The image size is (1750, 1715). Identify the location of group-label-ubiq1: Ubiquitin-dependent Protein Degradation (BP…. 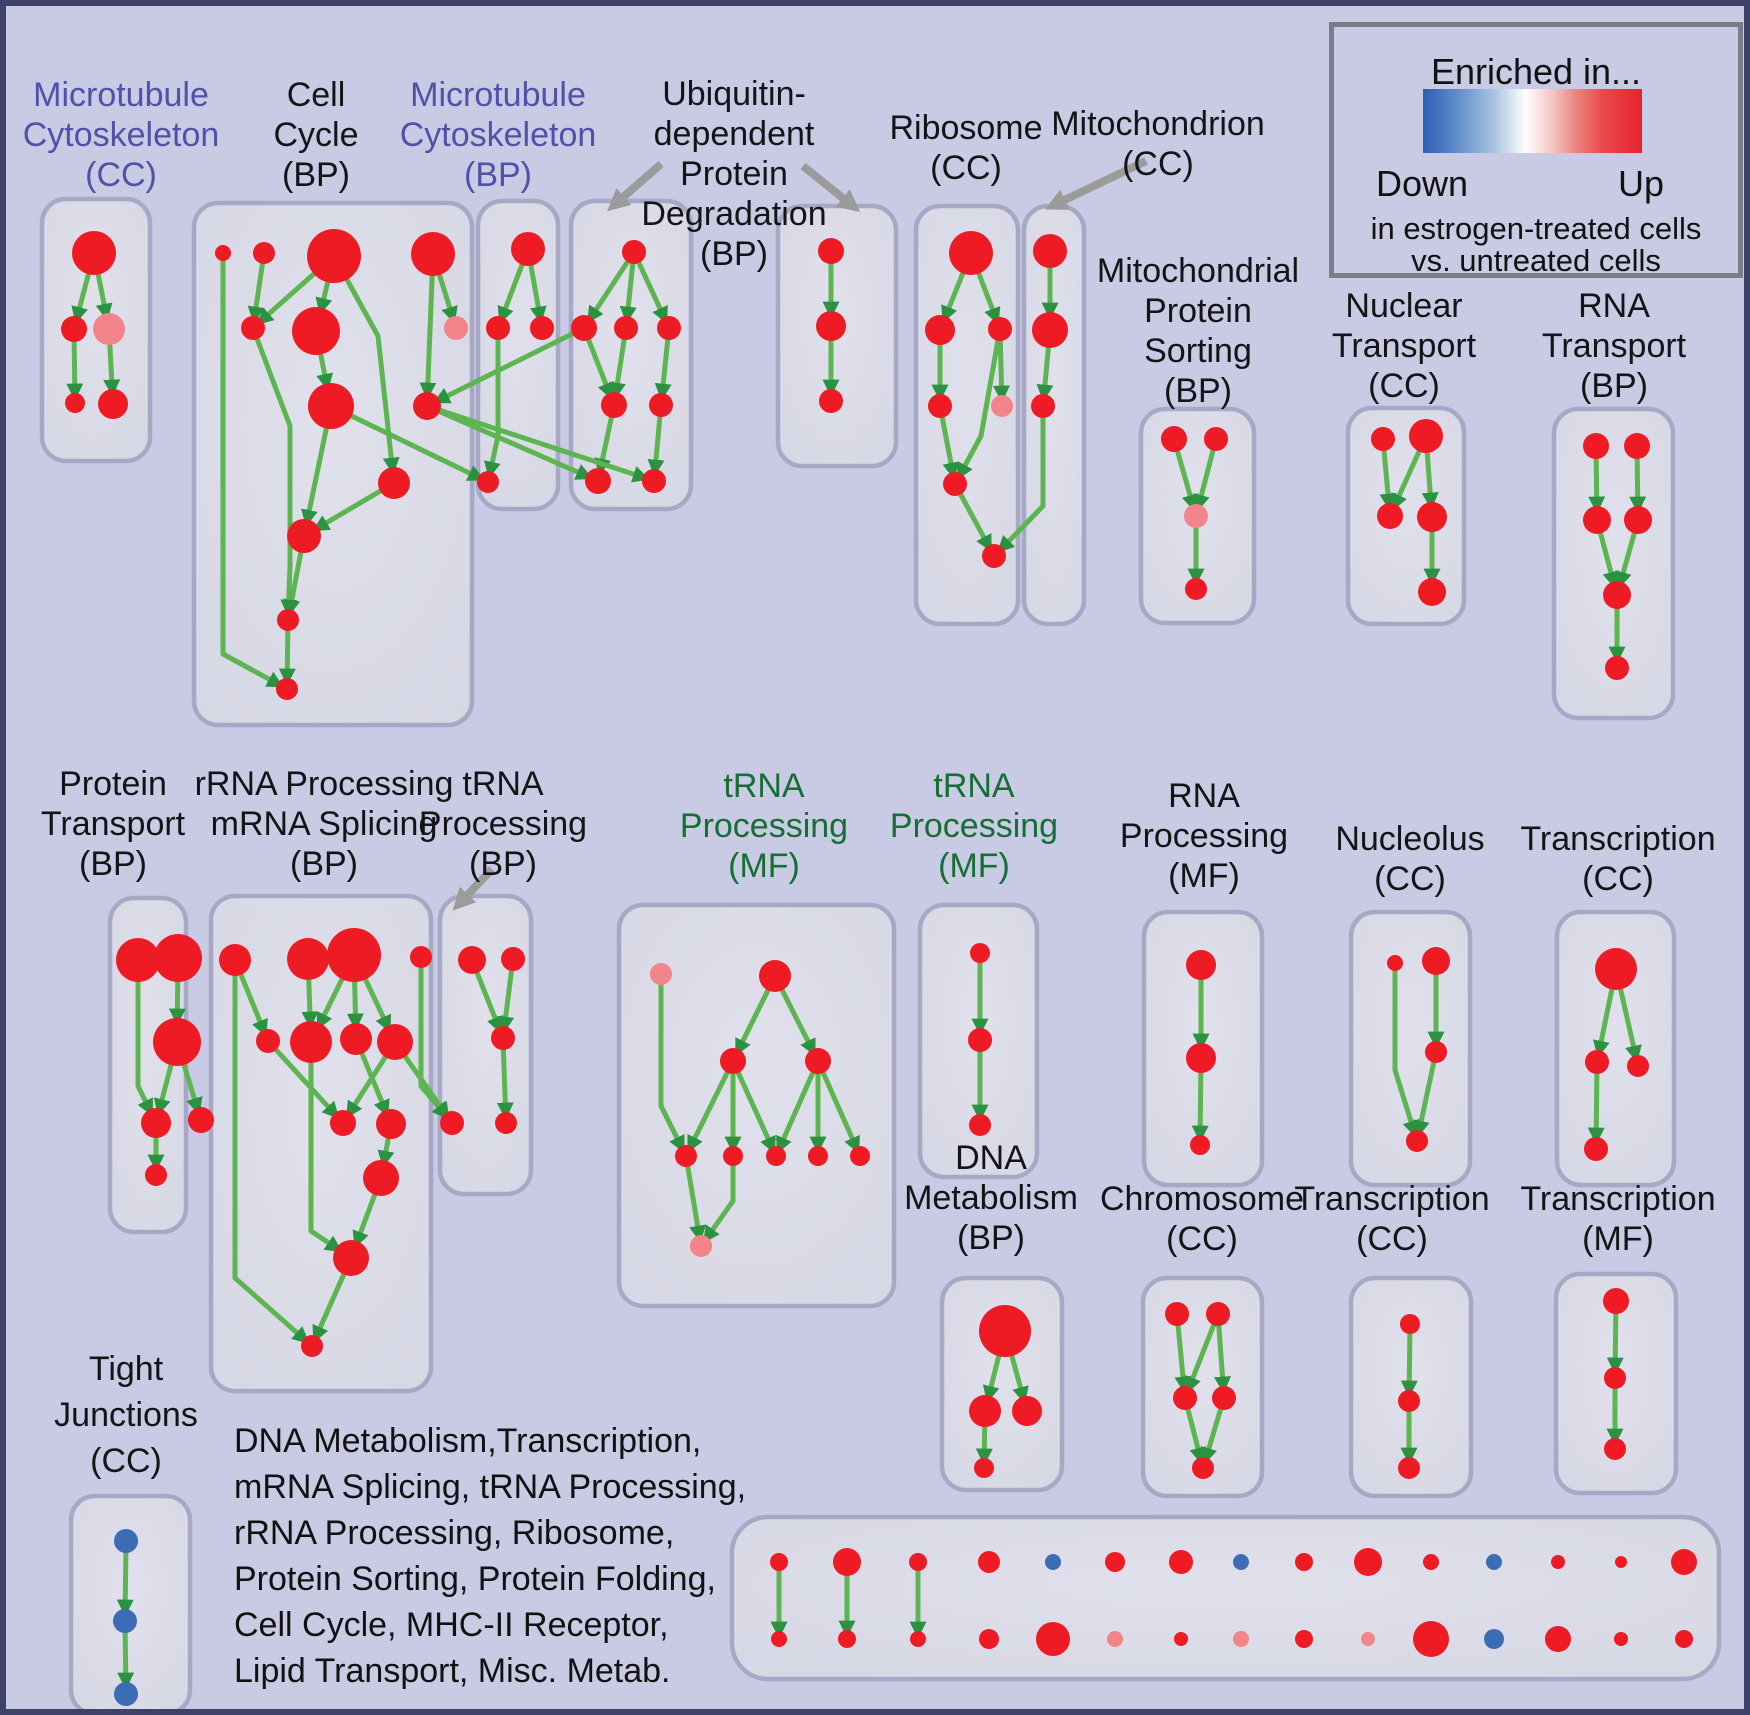
(733, 174).